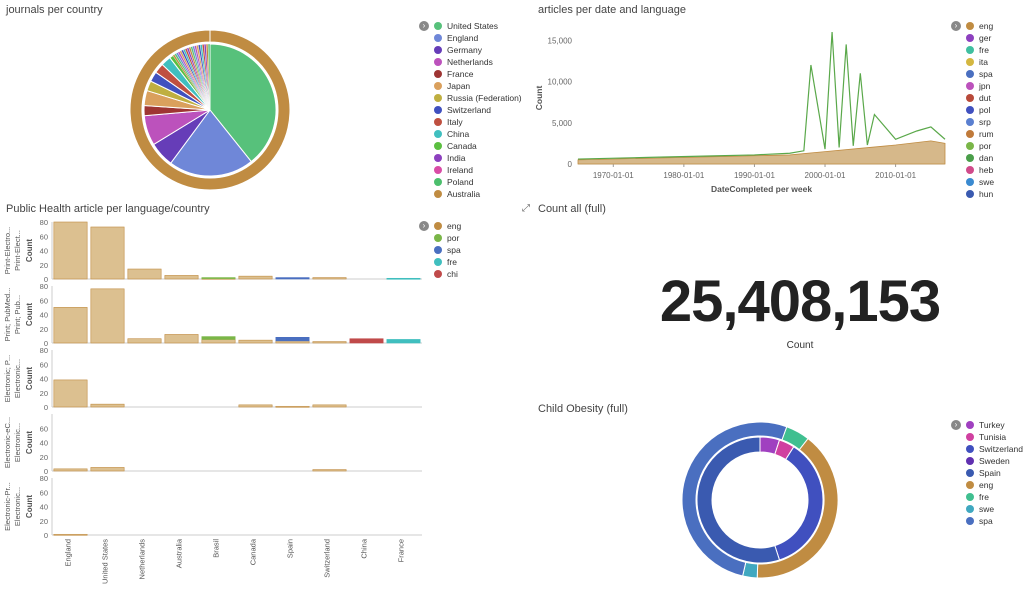 Image resolution: width=1024 pixels, height=590 pixels. I want to click on legend-item: India, so click(478, 158).